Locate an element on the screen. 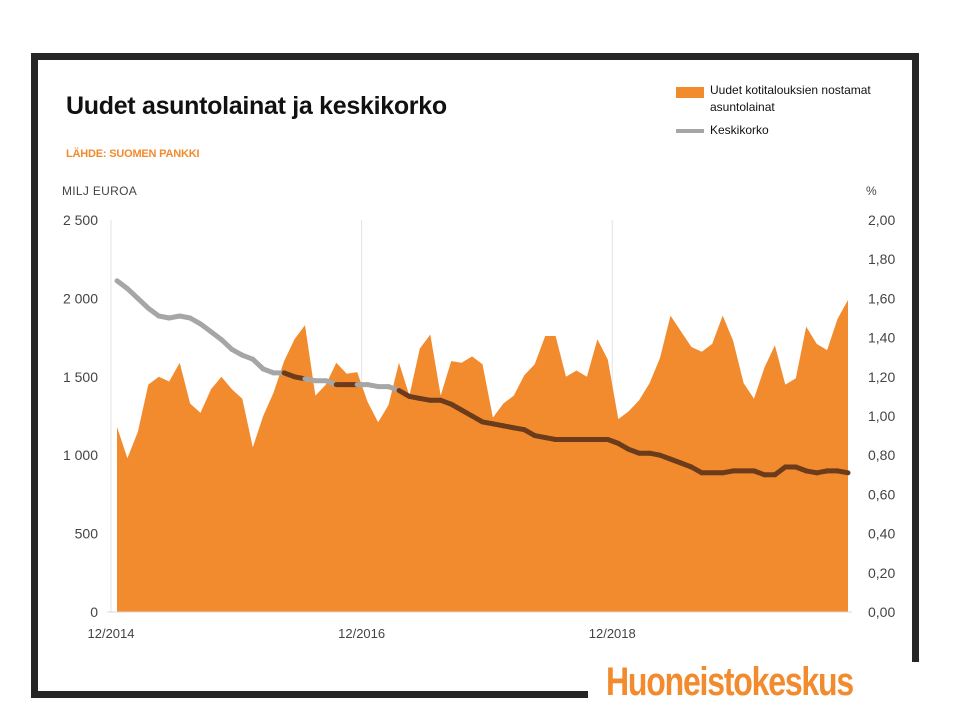 The image size is (960, 720). x-axis-tick-label: 12/2014 is located at coordinates (111, 633).